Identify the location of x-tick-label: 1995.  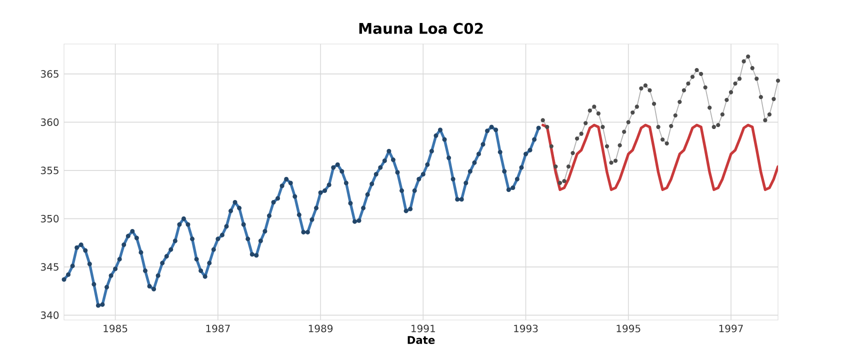
(628, 328).